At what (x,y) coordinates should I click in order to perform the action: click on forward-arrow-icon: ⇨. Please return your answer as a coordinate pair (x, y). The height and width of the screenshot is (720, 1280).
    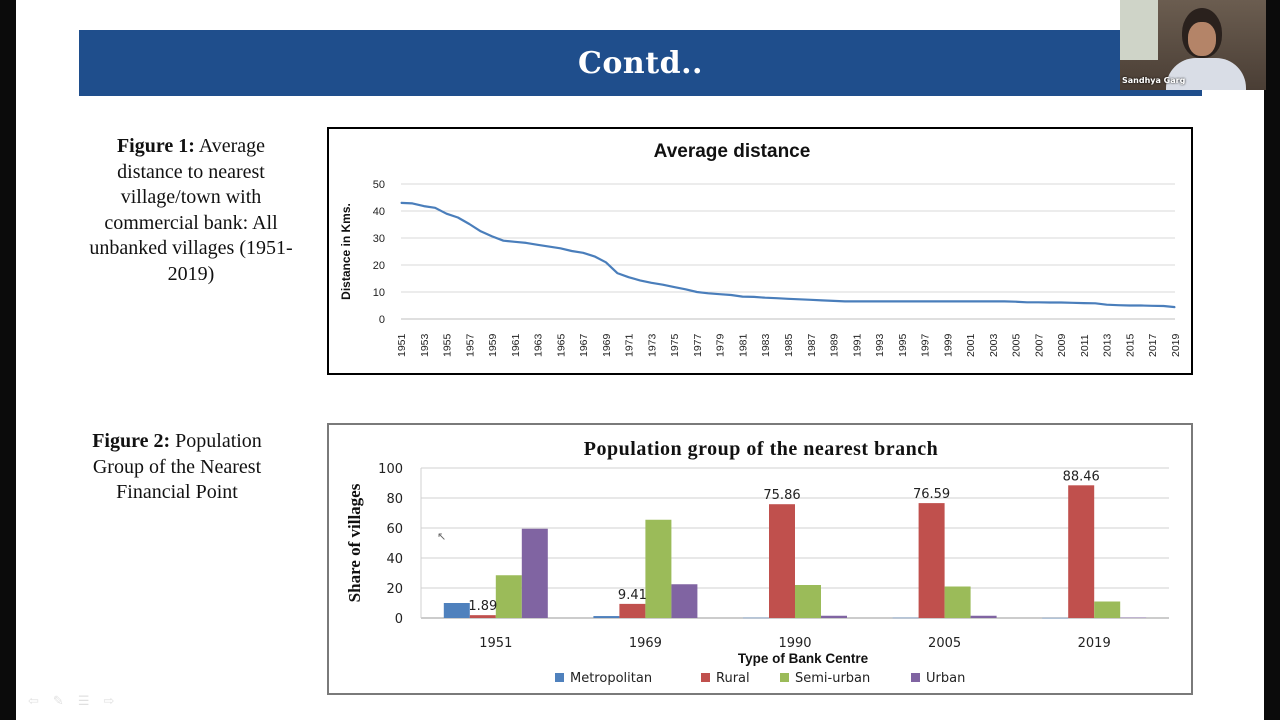
    Looking at the image, I should click on (109, 701).